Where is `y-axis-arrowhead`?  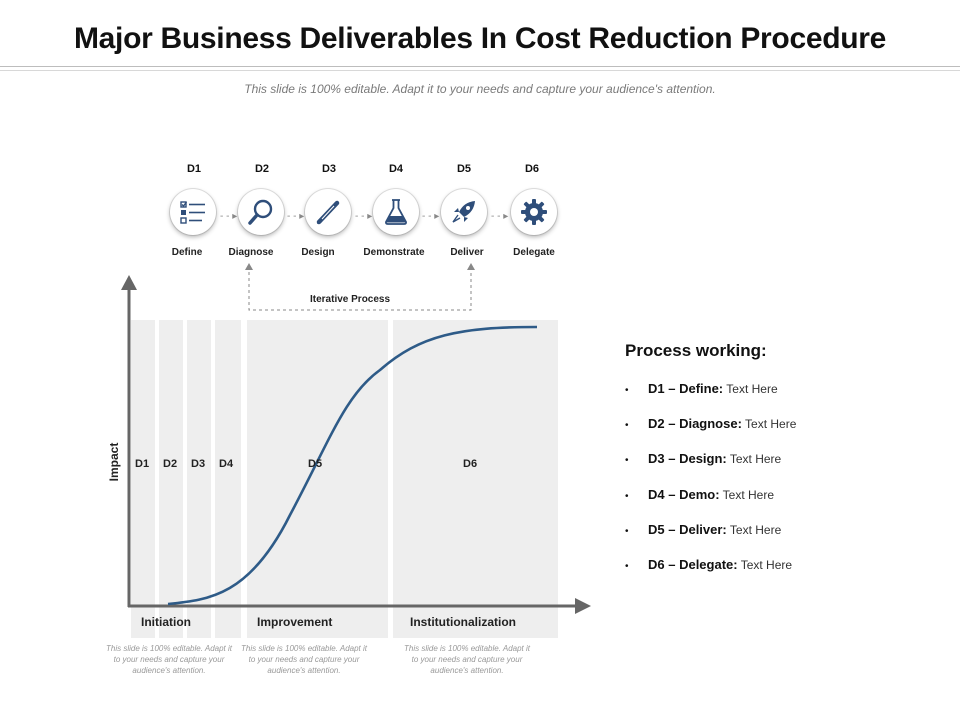
y-axis-arrowhead is located at coordinates (129, 282).